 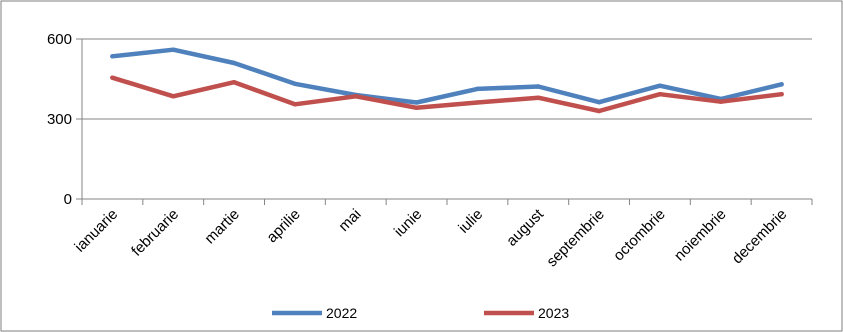 I want to click on legend: 2022 2023, so click(x=420, y=313).